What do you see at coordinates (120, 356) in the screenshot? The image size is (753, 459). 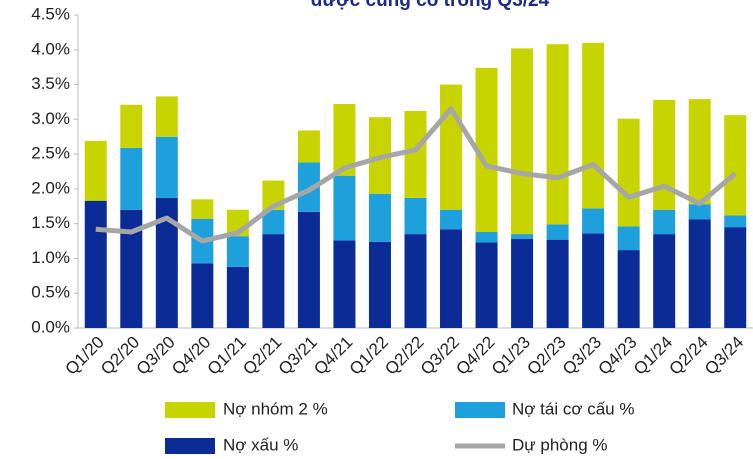 I see `x-tick-label: Q2/20` at bounding box center [120, 356].